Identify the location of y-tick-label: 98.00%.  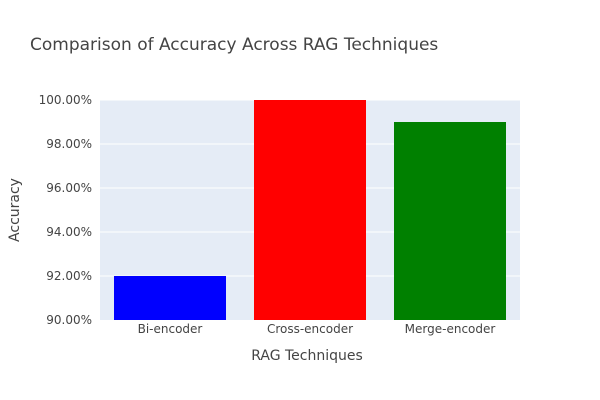
(69, 144).